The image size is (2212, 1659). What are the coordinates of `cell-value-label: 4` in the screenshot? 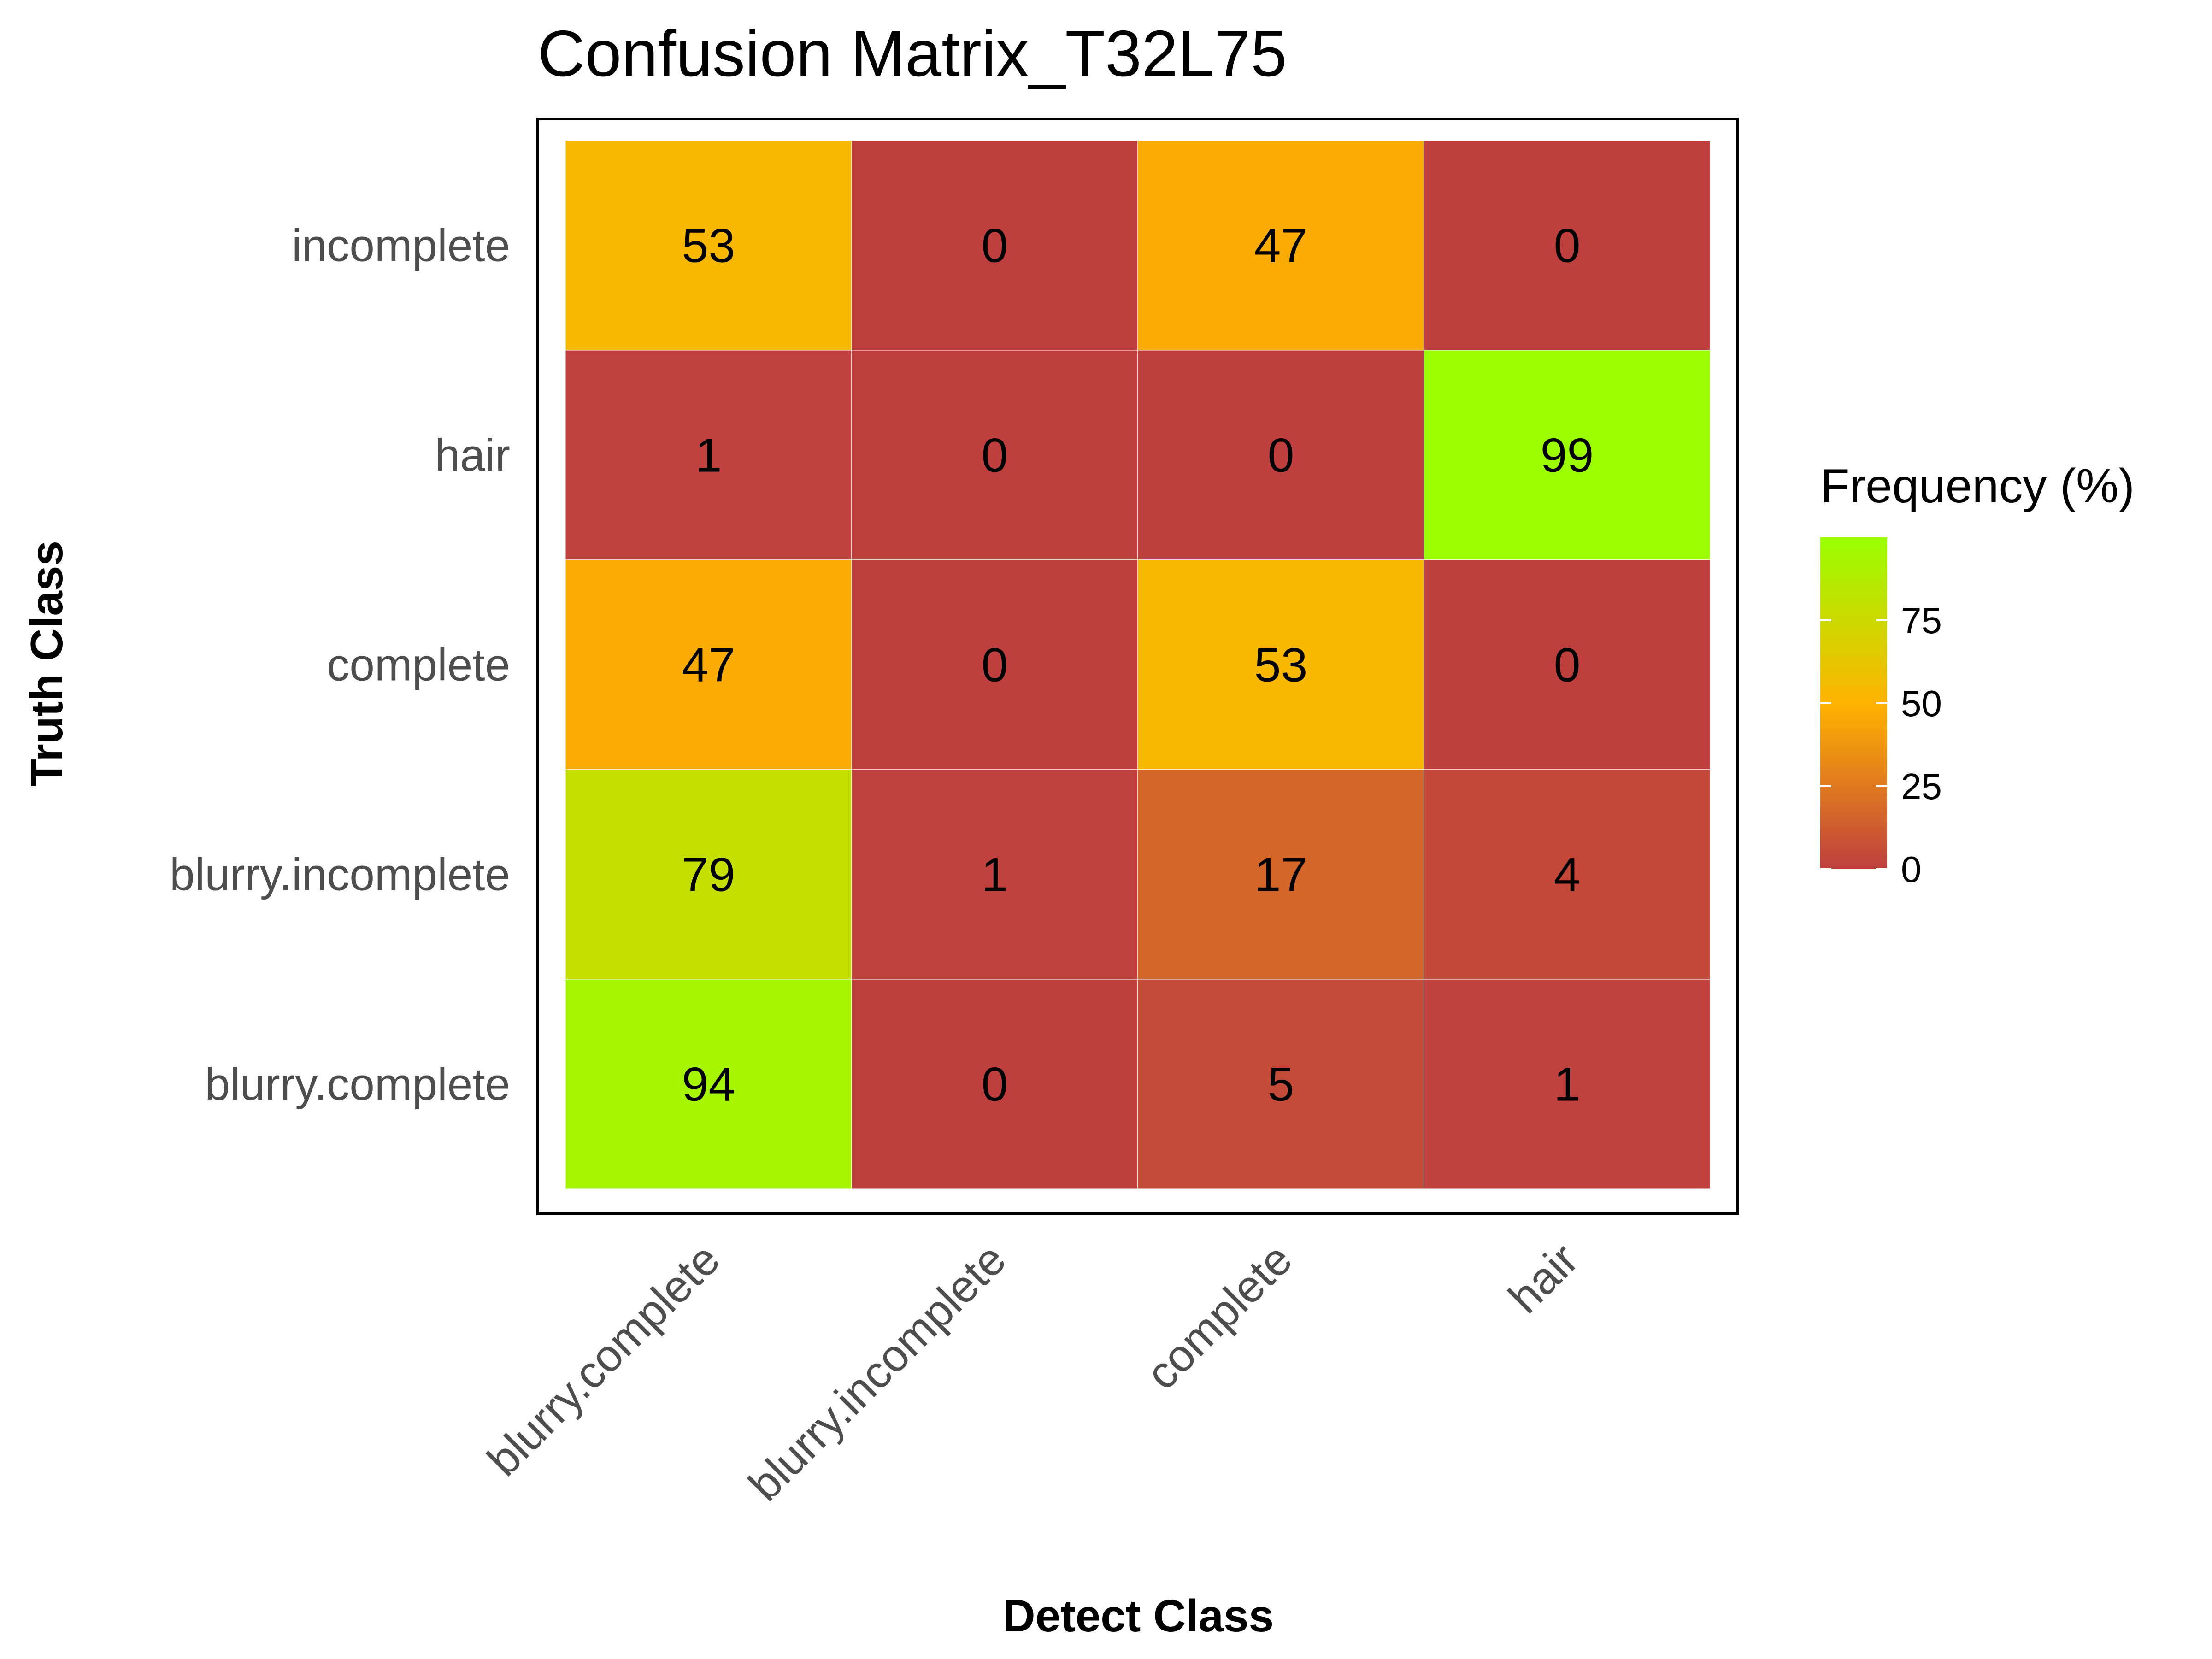 It's located at (1567, 875).